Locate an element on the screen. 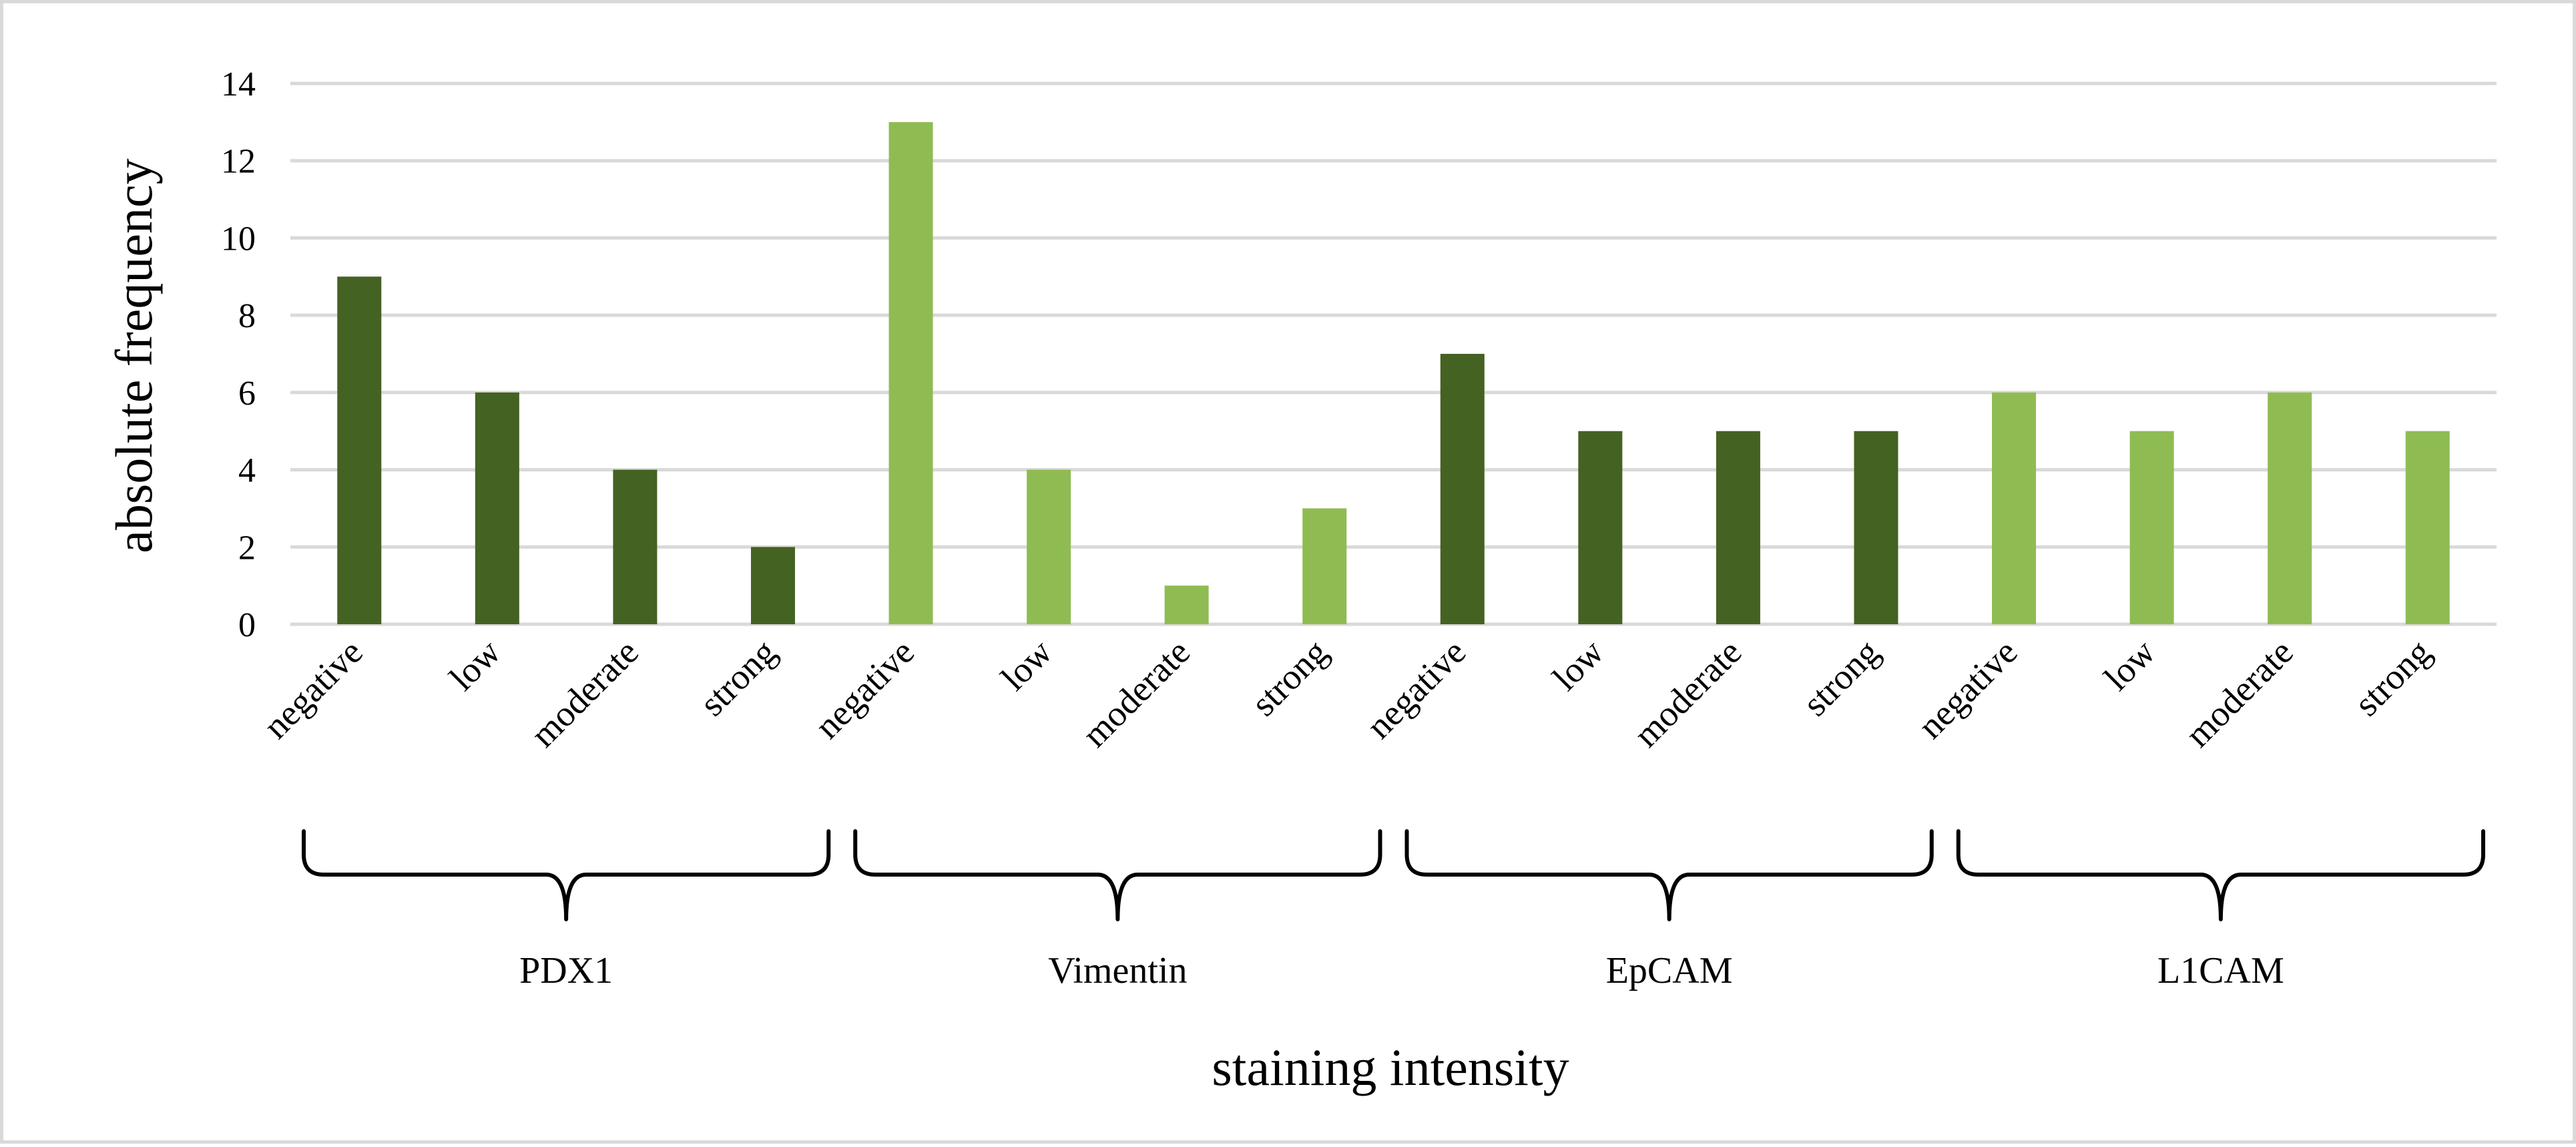  group-label-vimentin: Vimentin is located at coordinates (1117, 970).